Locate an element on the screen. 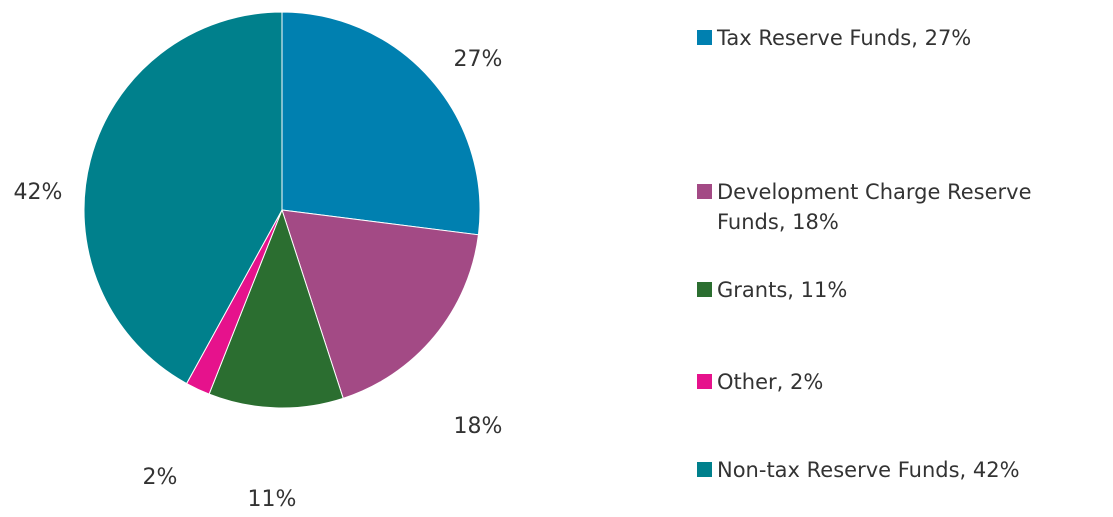 This screenshot has height=517, width=1113. data-label: 27% is located at coordinates (478, 59).